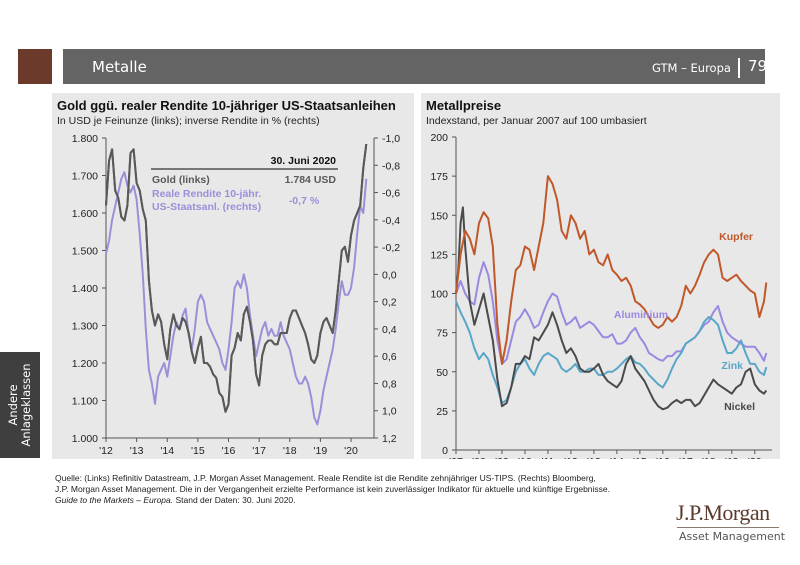 The image size is (800, 565). Describe the element at coordinates (547, 457) in the screenshot. I see `x-tick-label: '11` at that location.